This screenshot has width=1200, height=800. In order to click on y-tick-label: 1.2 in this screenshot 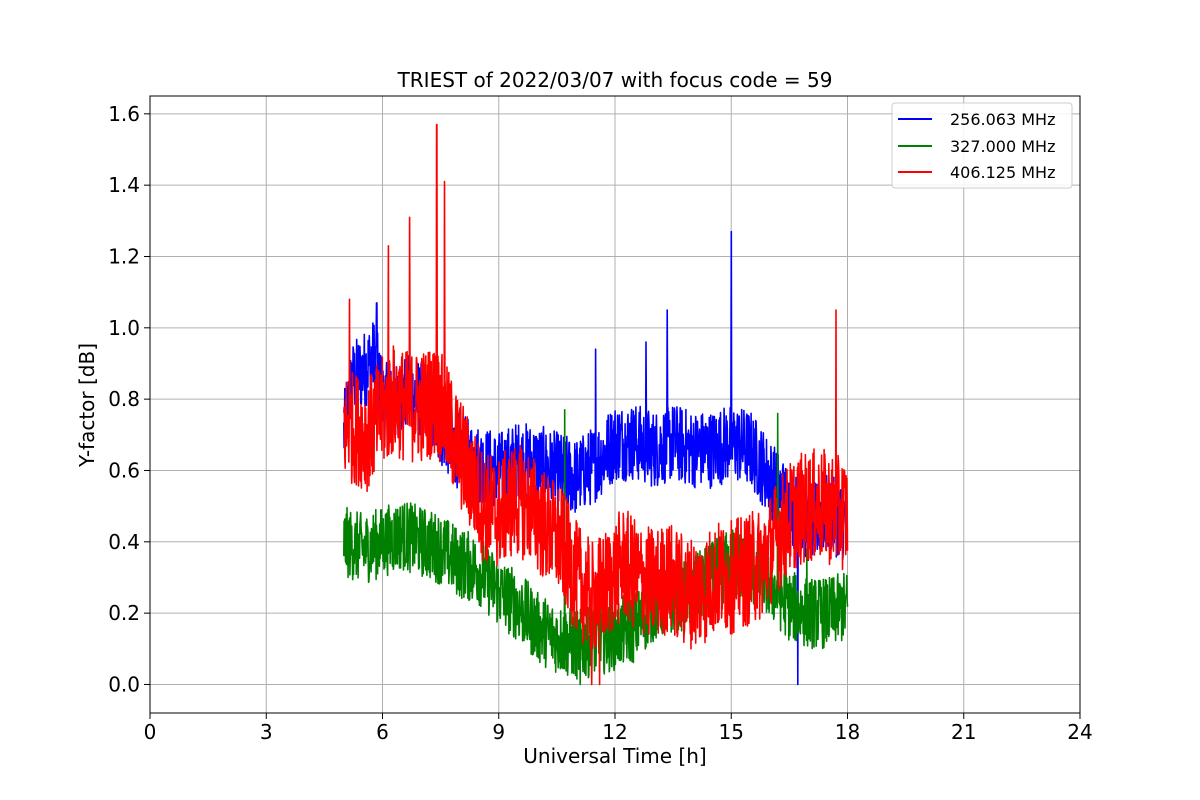, I will do `click(124, 256)`.